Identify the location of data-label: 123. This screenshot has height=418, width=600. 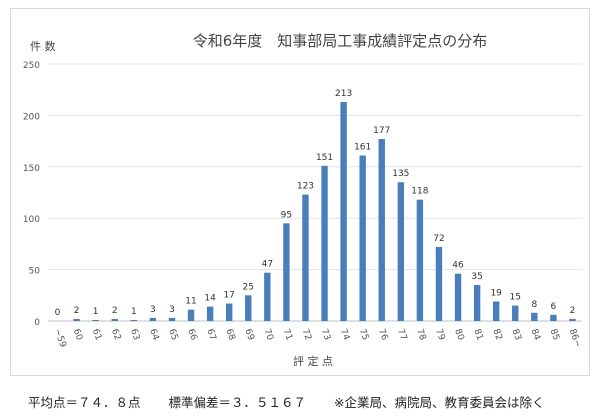
(305, 187).